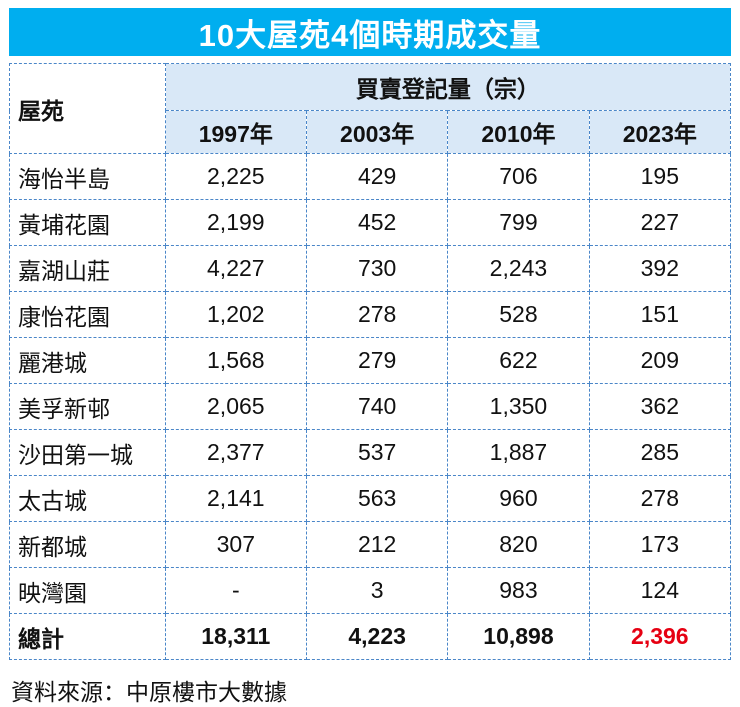 Image resolution: width=740 pixels, height=707 pixels. I want to click on value-cell: 227, so click(660, 222).